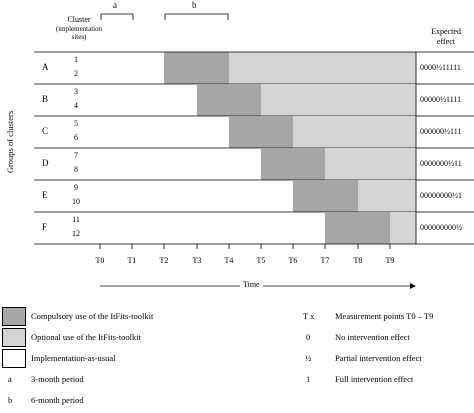  Describe the element at coordinates (164, 260) in the screenshot. I see `time-tick-label: T2` at that location.